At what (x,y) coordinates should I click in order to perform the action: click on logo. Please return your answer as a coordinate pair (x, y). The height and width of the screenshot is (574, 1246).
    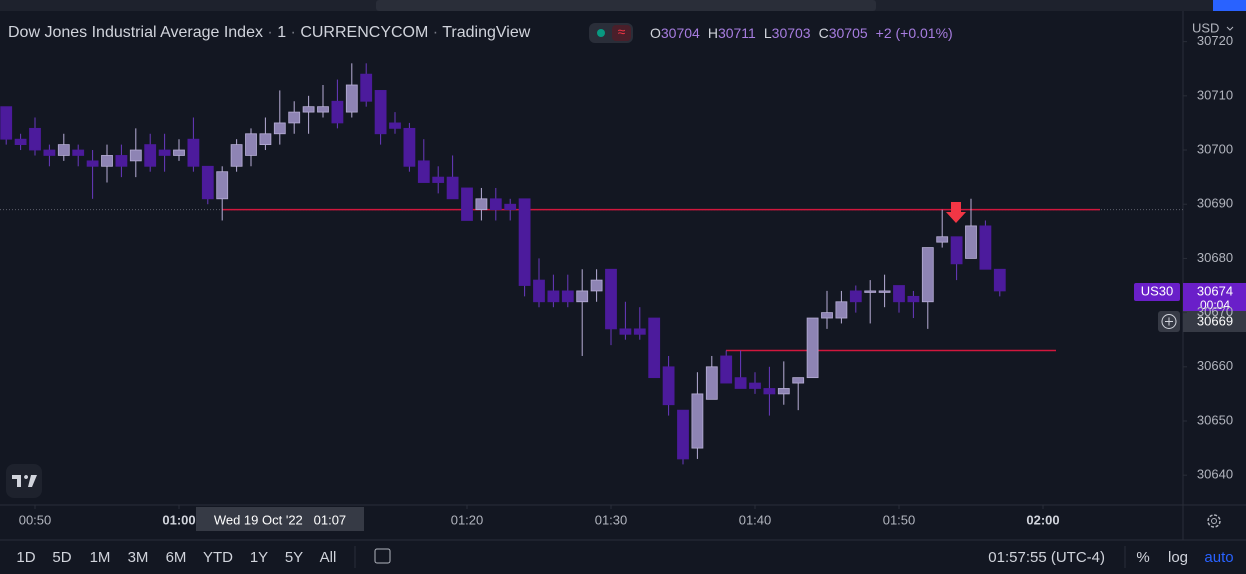
    Looking at the image, I should click on (24, 481).